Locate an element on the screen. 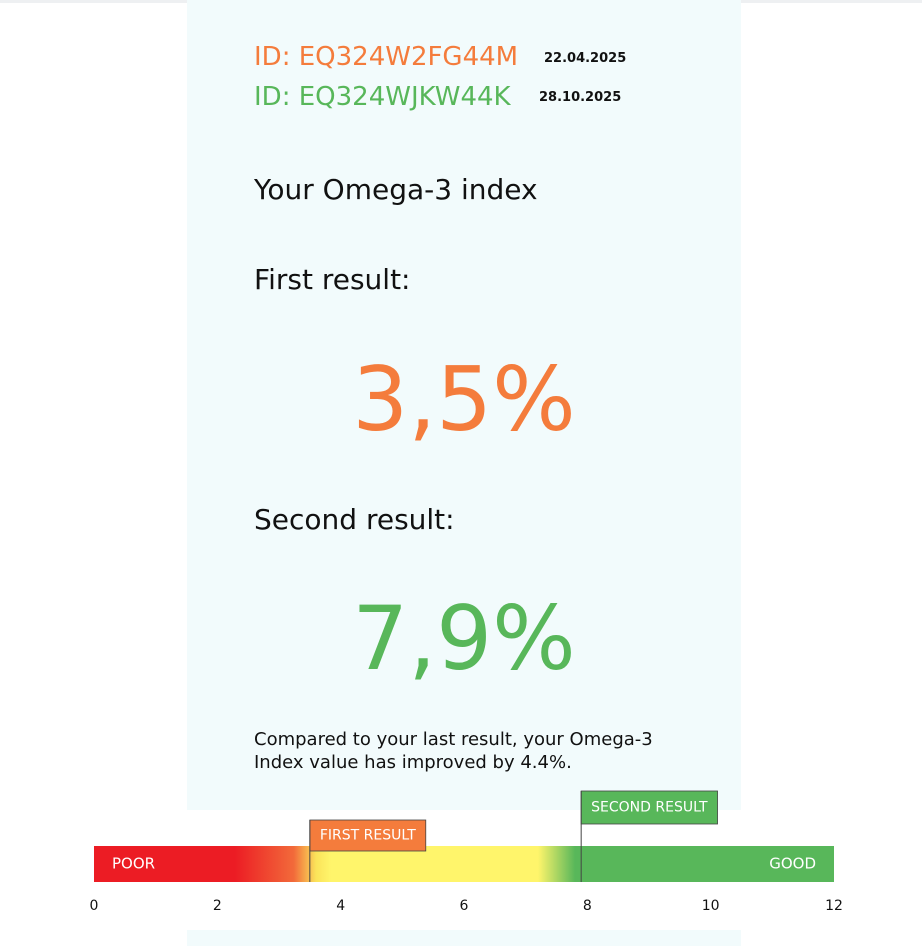 This screenshot has height=946, width=922. result-value: 3,5% is located at coordinates (464, 399).